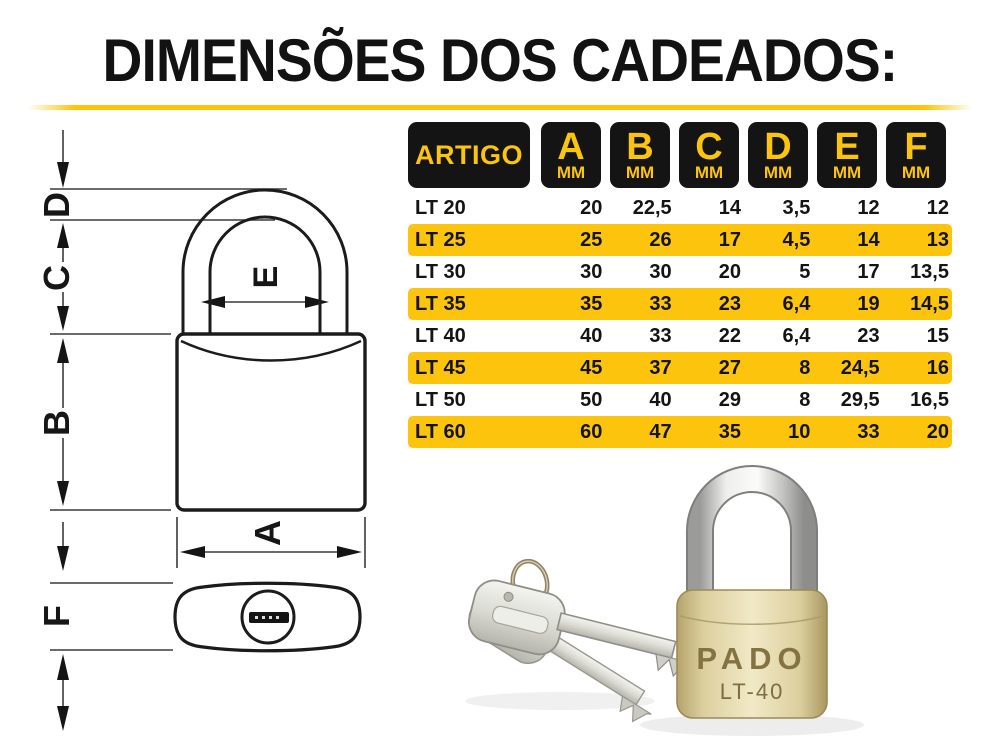 This screenshot has height=751, width=1000. What do you see at coordinates (929, 304) in the screenshot?
I see `row-value: 14,5` at bounding box center [929, 304].